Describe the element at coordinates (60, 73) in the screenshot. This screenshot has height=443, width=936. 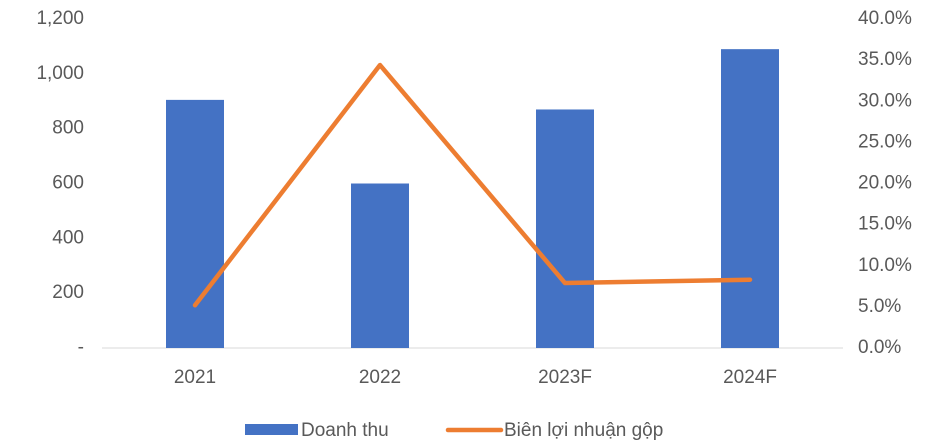
I see `y-tick-label: 1,000` at that location.